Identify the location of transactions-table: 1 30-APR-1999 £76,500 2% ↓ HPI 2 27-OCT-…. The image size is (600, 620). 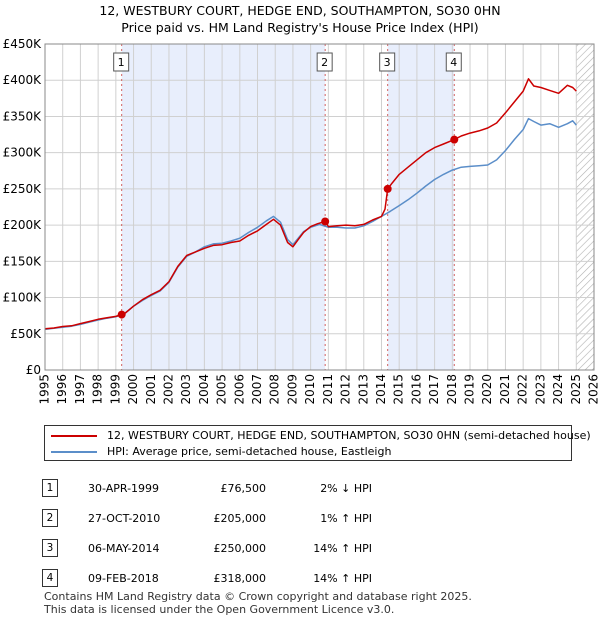
(207, 533).